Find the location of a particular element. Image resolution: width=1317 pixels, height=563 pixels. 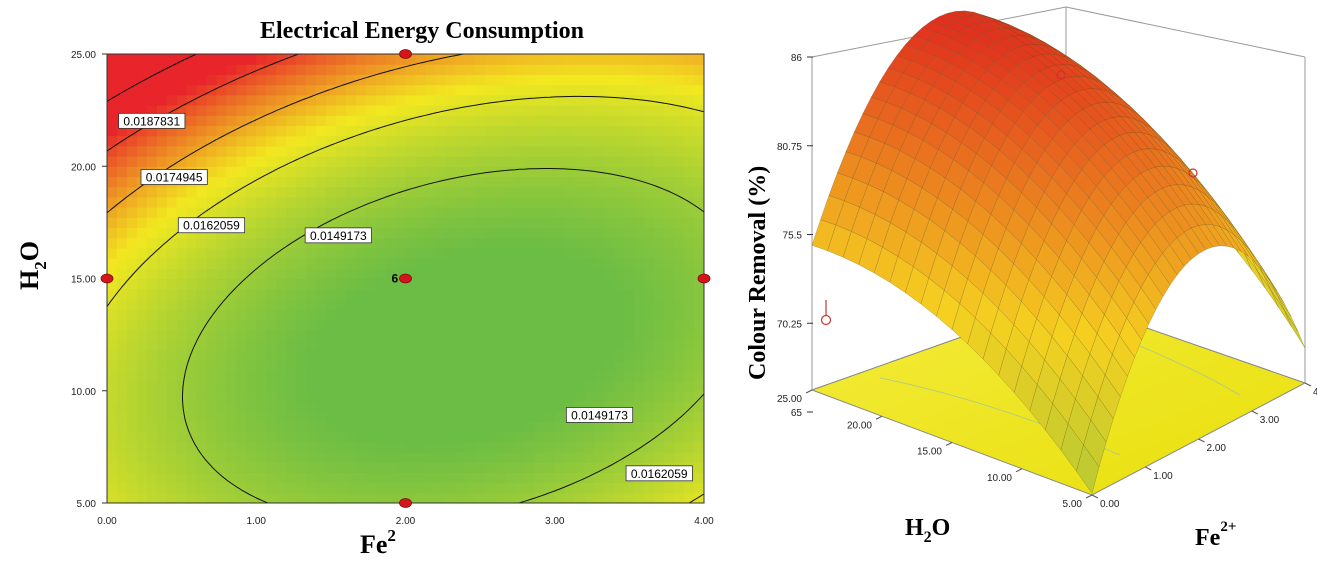

contour-label-box is located at coordinates (174, 177).